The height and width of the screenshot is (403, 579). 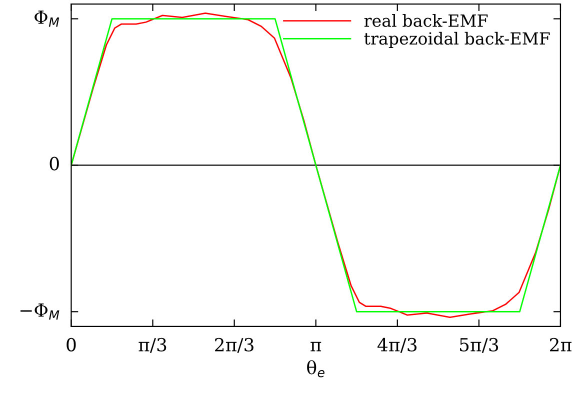 What do you see at coordinates (426, 20) in the screenshot?
I see `legend-label: real back-EMF` at bounding box center [426, 20].